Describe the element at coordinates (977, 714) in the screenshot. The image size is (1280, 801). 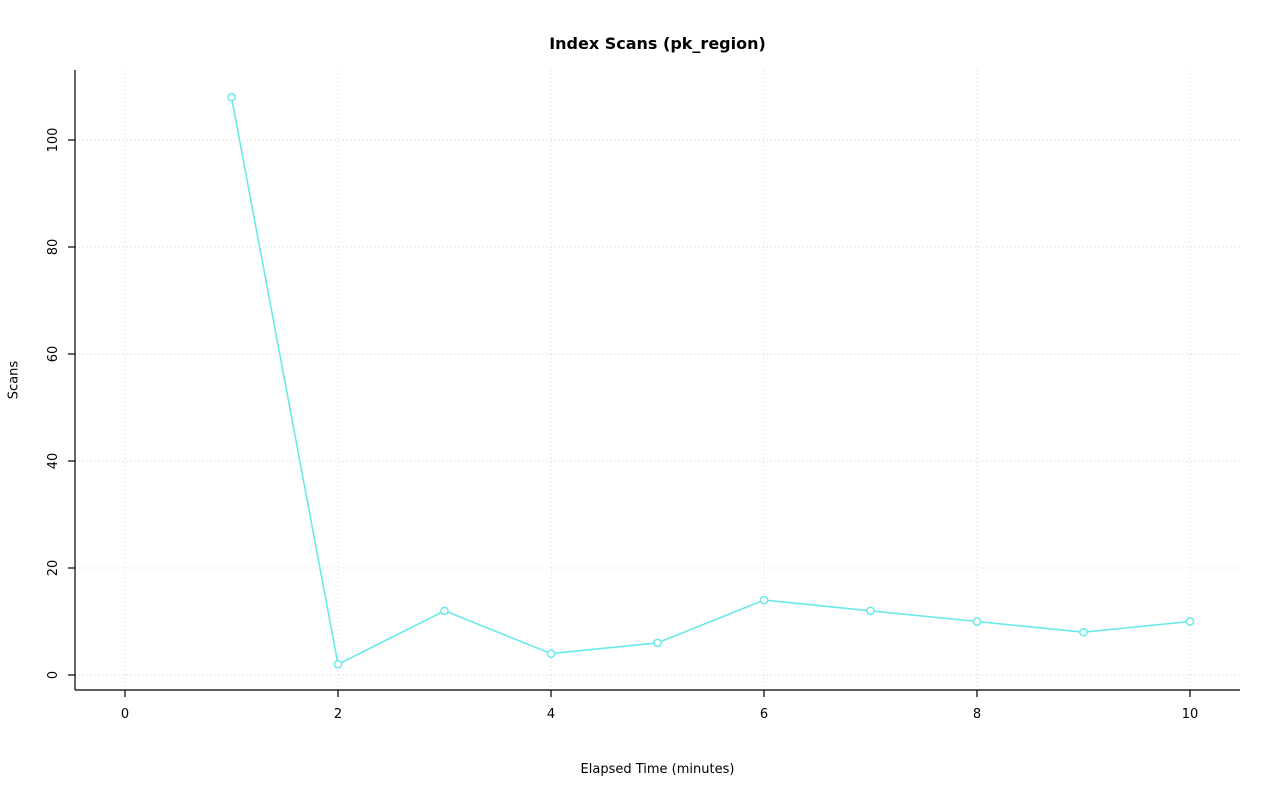
I see `x-axis-tick-label: 8` at that location.